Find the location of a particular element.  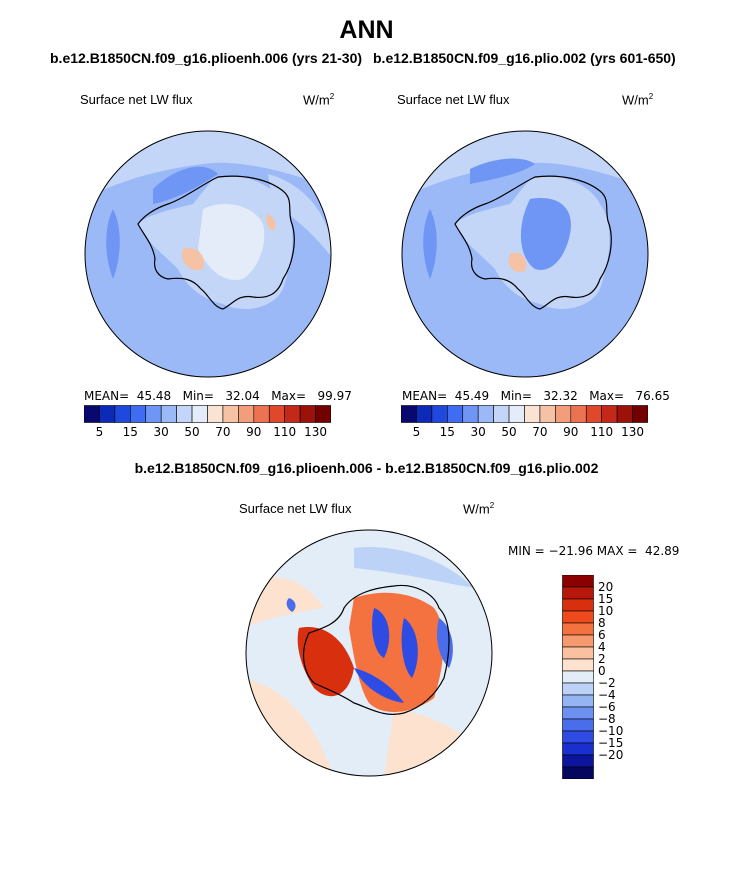

left-variable-label: Surface net LW flux is located at coordinates (136, 99).